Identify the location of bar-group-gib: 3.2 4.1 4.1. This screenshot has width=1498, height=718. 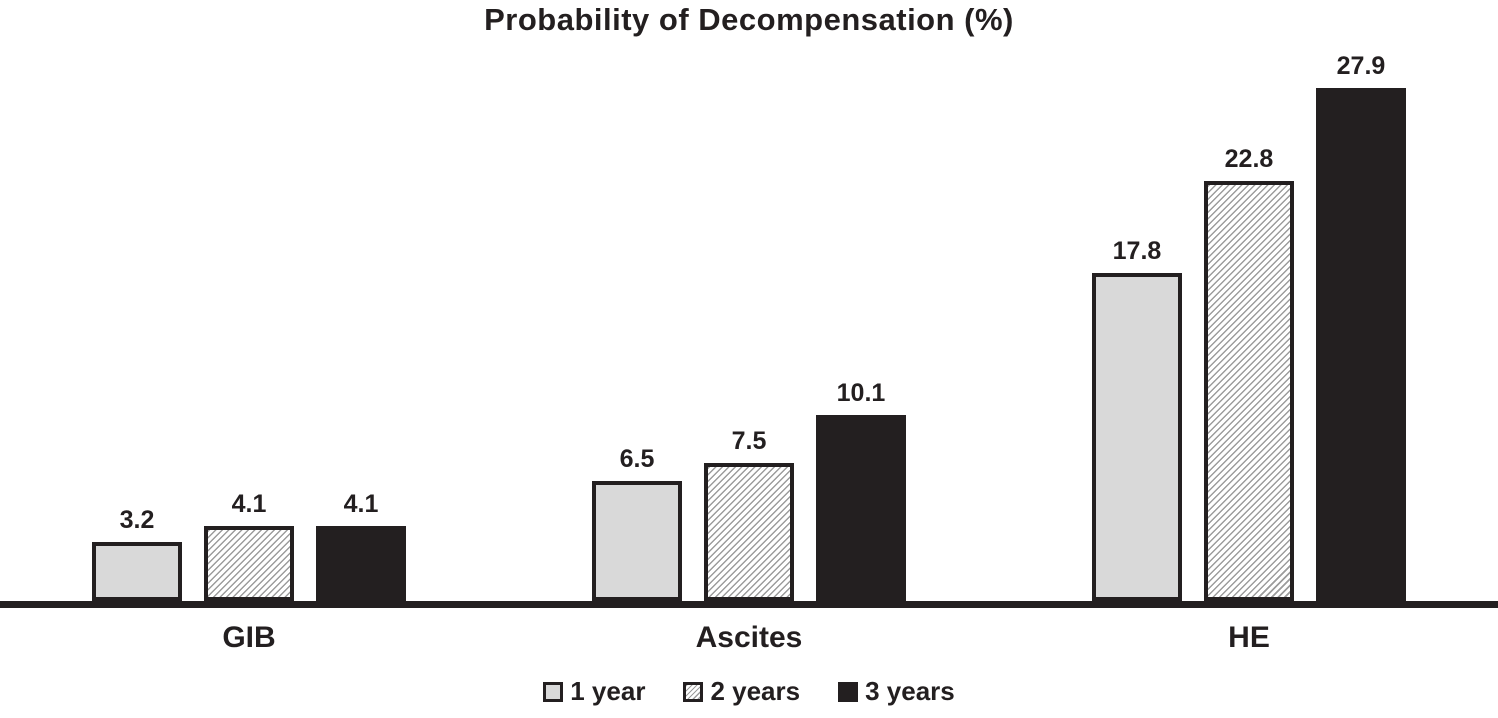
(249, 545).